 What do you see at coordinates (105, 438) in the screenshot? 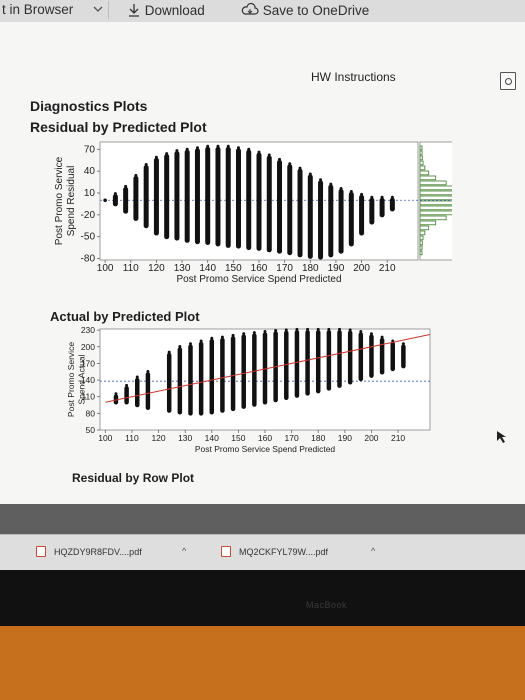
I see `x-tick-label: 100` at bounding box center [105, 438].